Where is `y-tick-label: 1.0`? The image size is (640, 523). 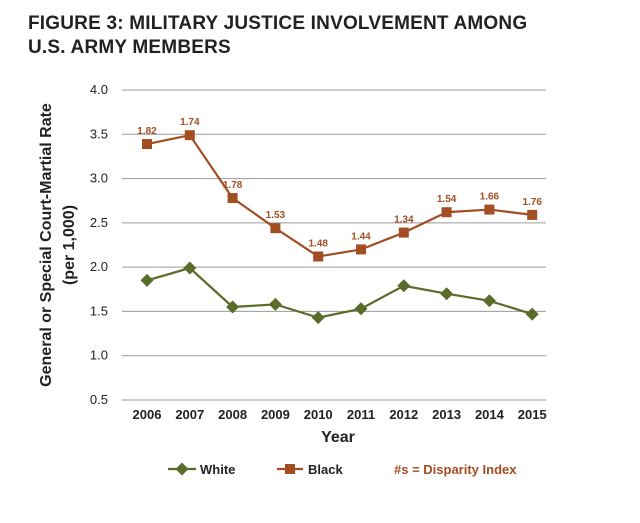
y-tick-label: 1.0 is located at coordinates (99, 355).